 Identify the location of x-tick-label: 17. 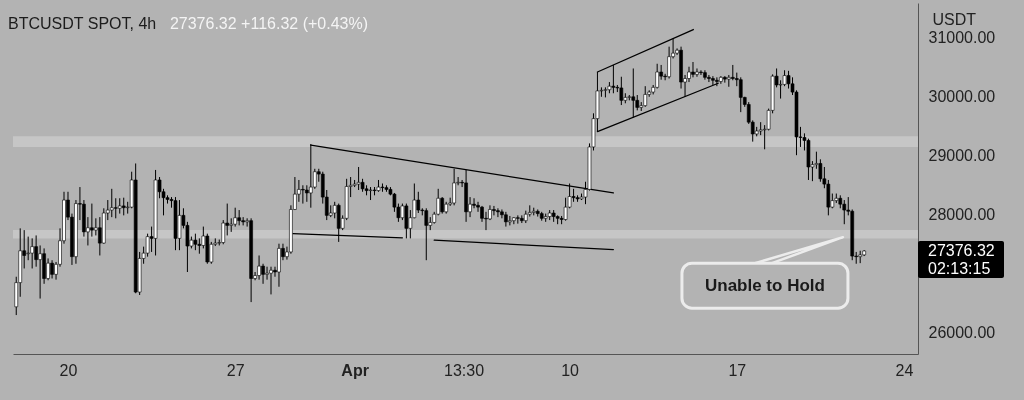
(737, 370).